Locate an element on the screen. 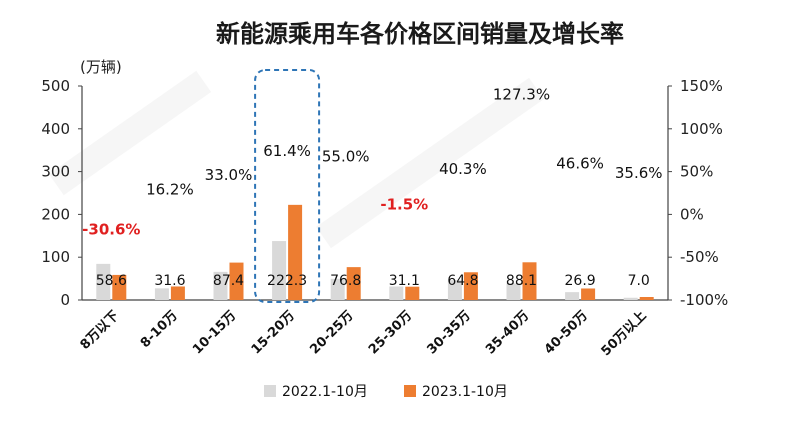  growth-rate-label: 33.0% is located at coordinates (229, 175).